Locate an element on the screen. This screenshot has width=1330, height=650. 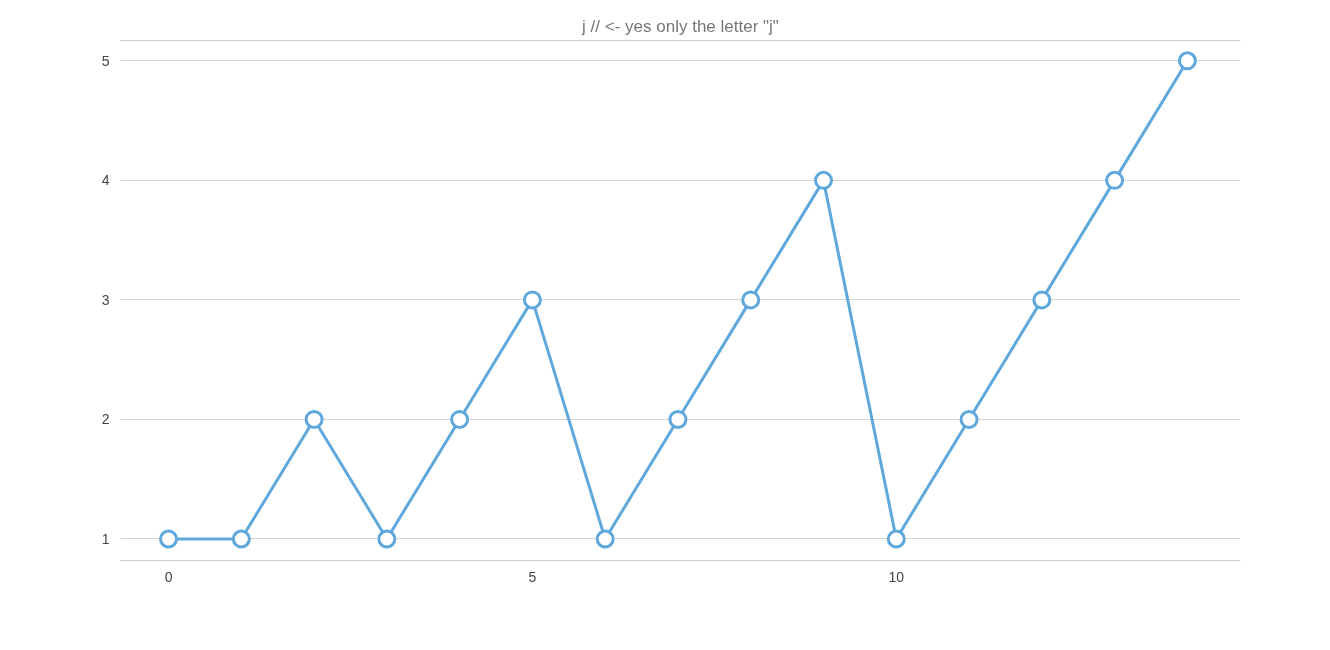
x-tick-label: 5 is located at coordinates (532, 576).